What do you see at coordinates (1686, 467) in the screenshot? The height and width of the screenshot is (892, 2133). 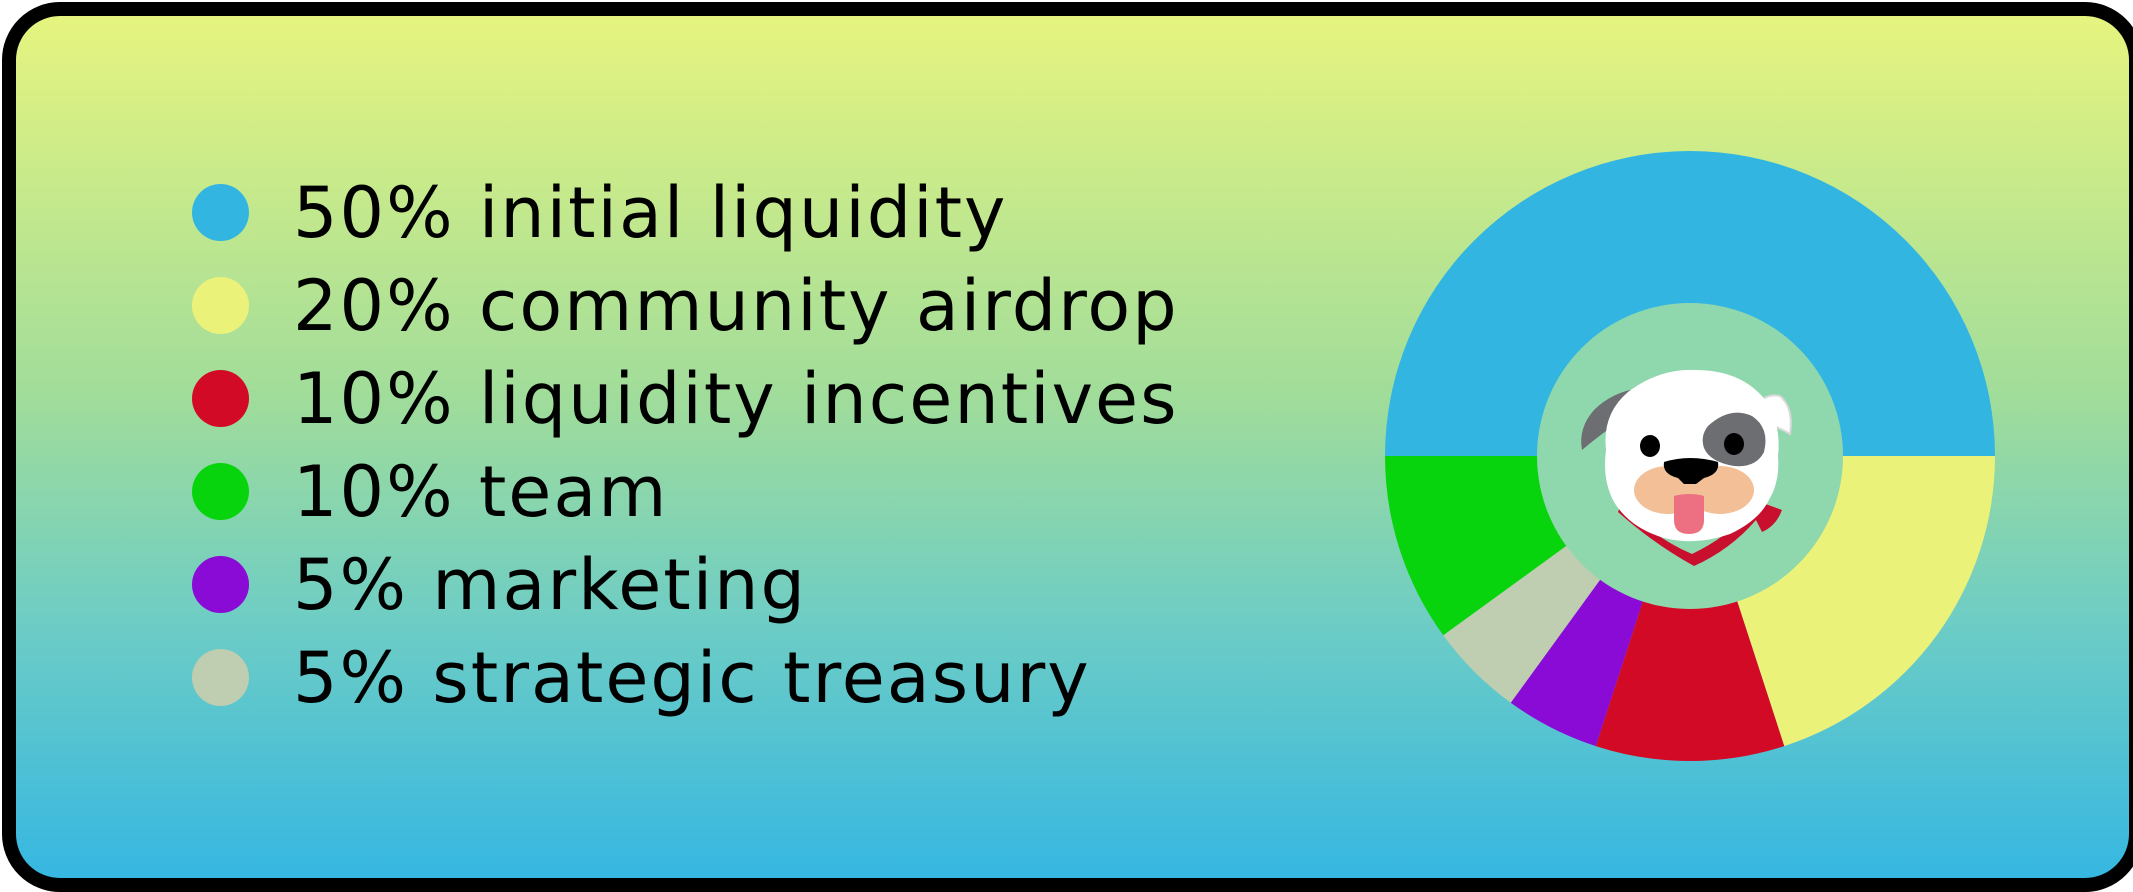 I see `dog-mascot-icon` at bounding box center [1686, 467].